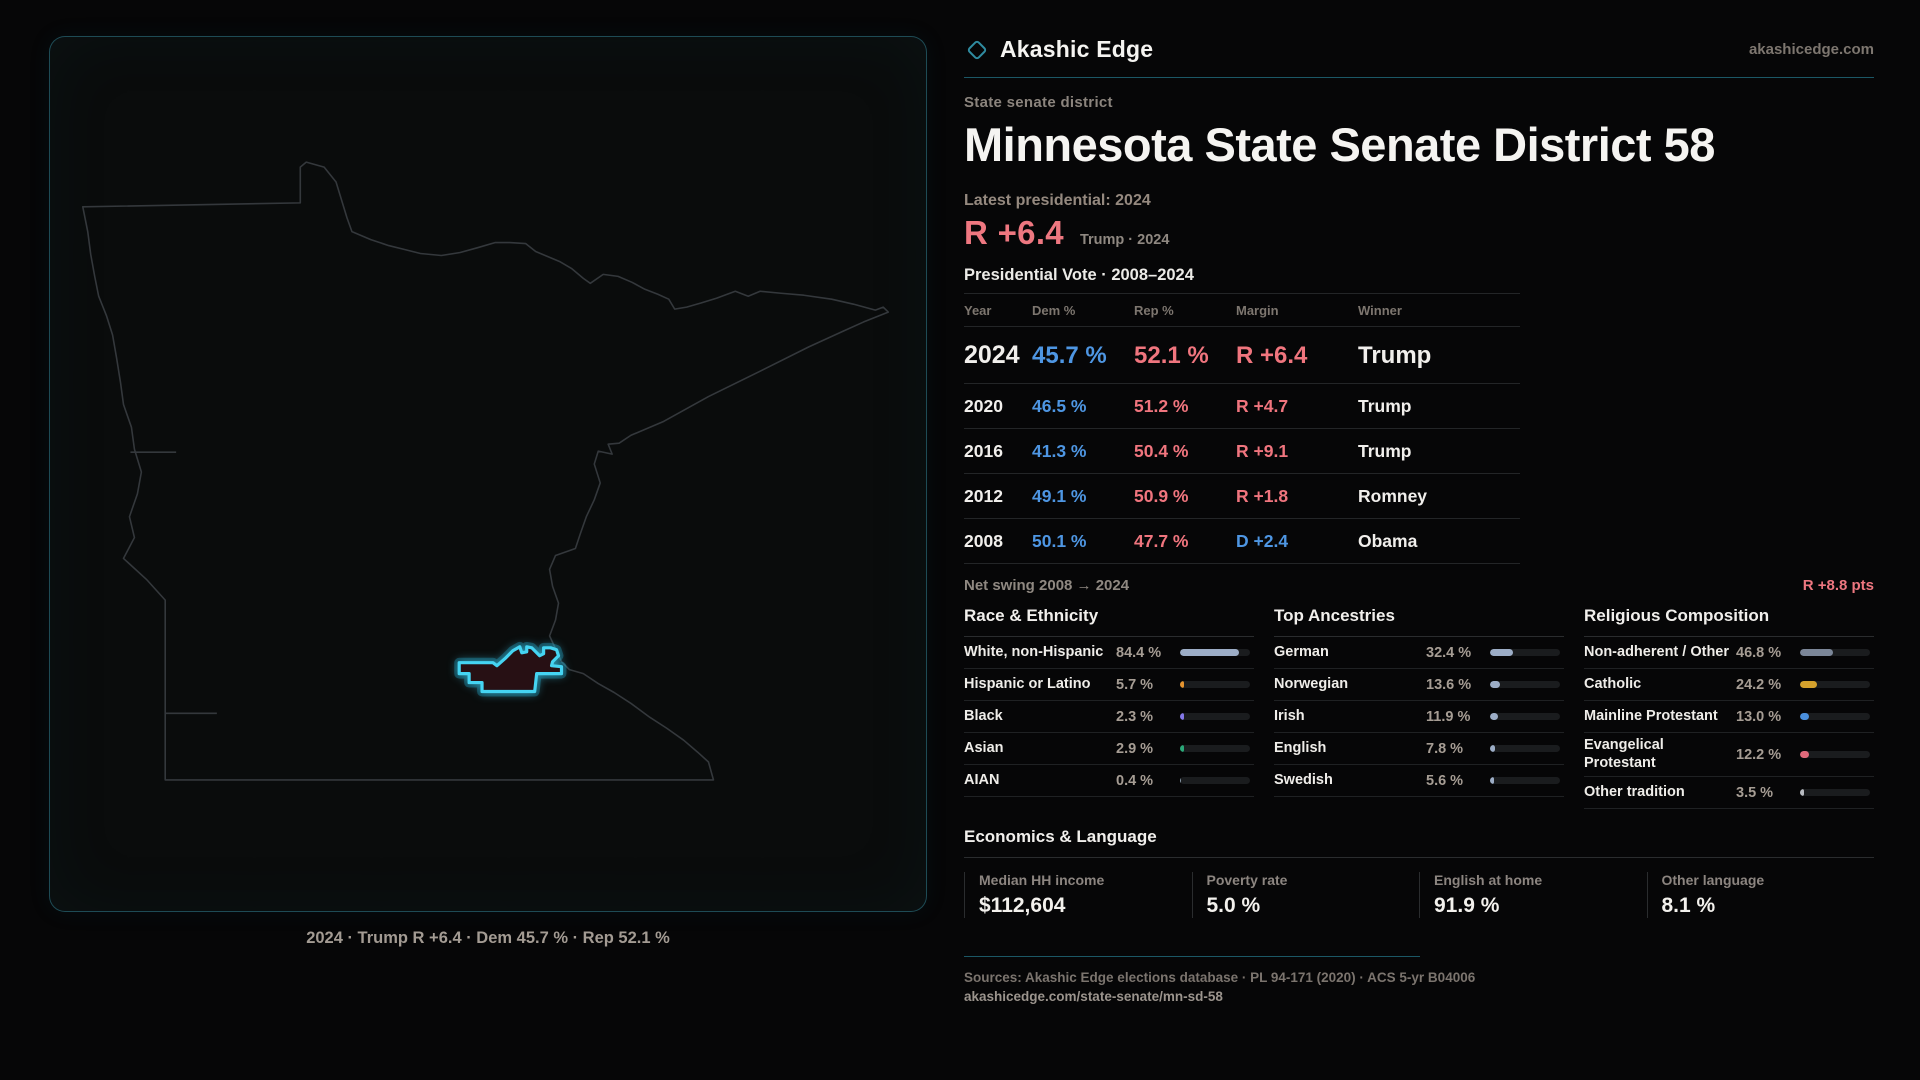  Describe the element at coordinates (1022, 906) in the screenshot. I see `stat-value: $112,604` at that location.